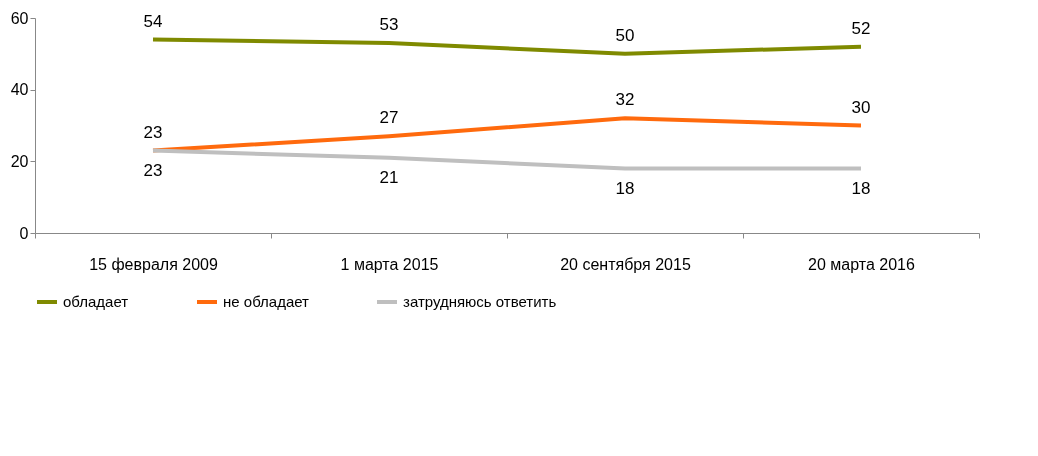 This screenshot has width=1038, height=456. What do you see at coordinates (19, 18) in the screenshot?
I see `y-tick-label: 60` at bounding box center [19, 18].